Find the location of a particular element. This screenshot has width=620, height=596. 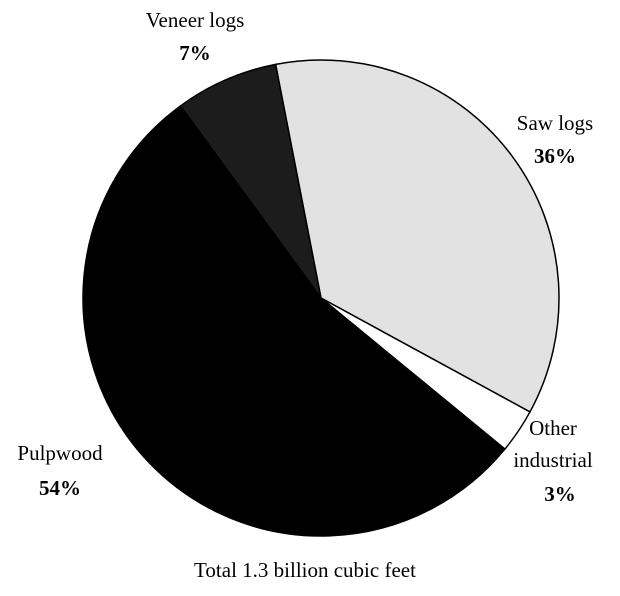

slice-label: Saw logs is located at coordinates (555, 123).